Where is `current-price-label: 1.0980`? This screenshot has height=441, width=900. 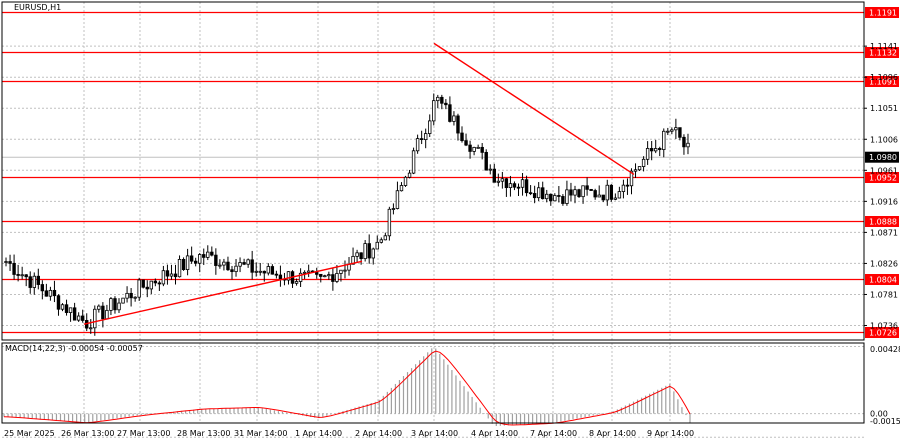 current-price-label: 1.0980 is located at coordinates (883, 157).